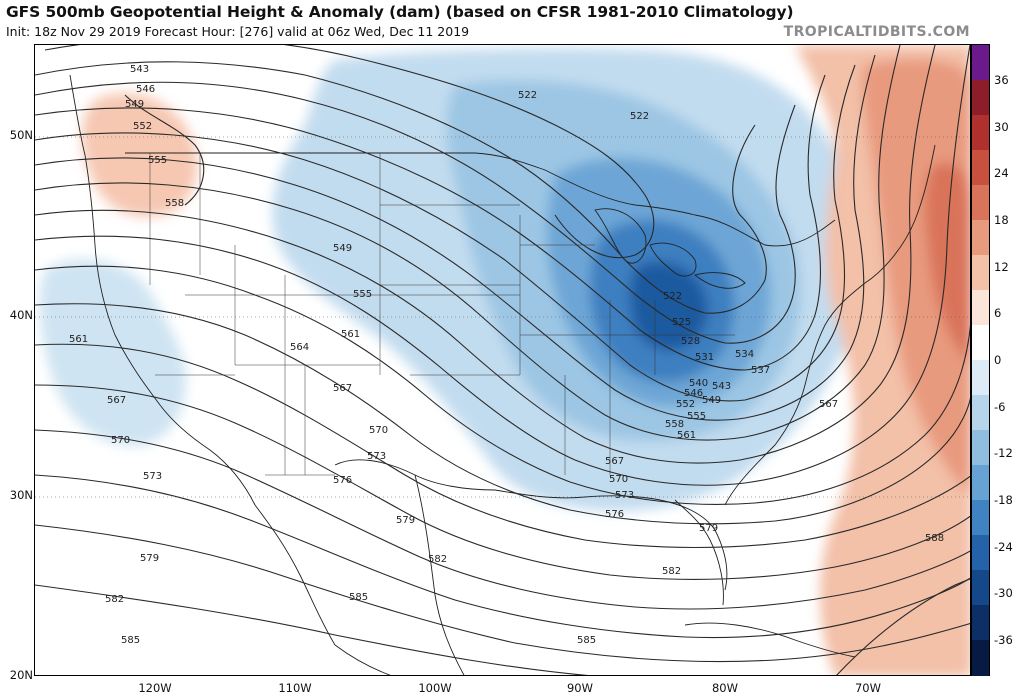 The width and height of the screenshot is (1024, 696). Describe the element at coordinates (1001, 173) in the screenshot. I see `colorbar-tick-label: 24` at that location.